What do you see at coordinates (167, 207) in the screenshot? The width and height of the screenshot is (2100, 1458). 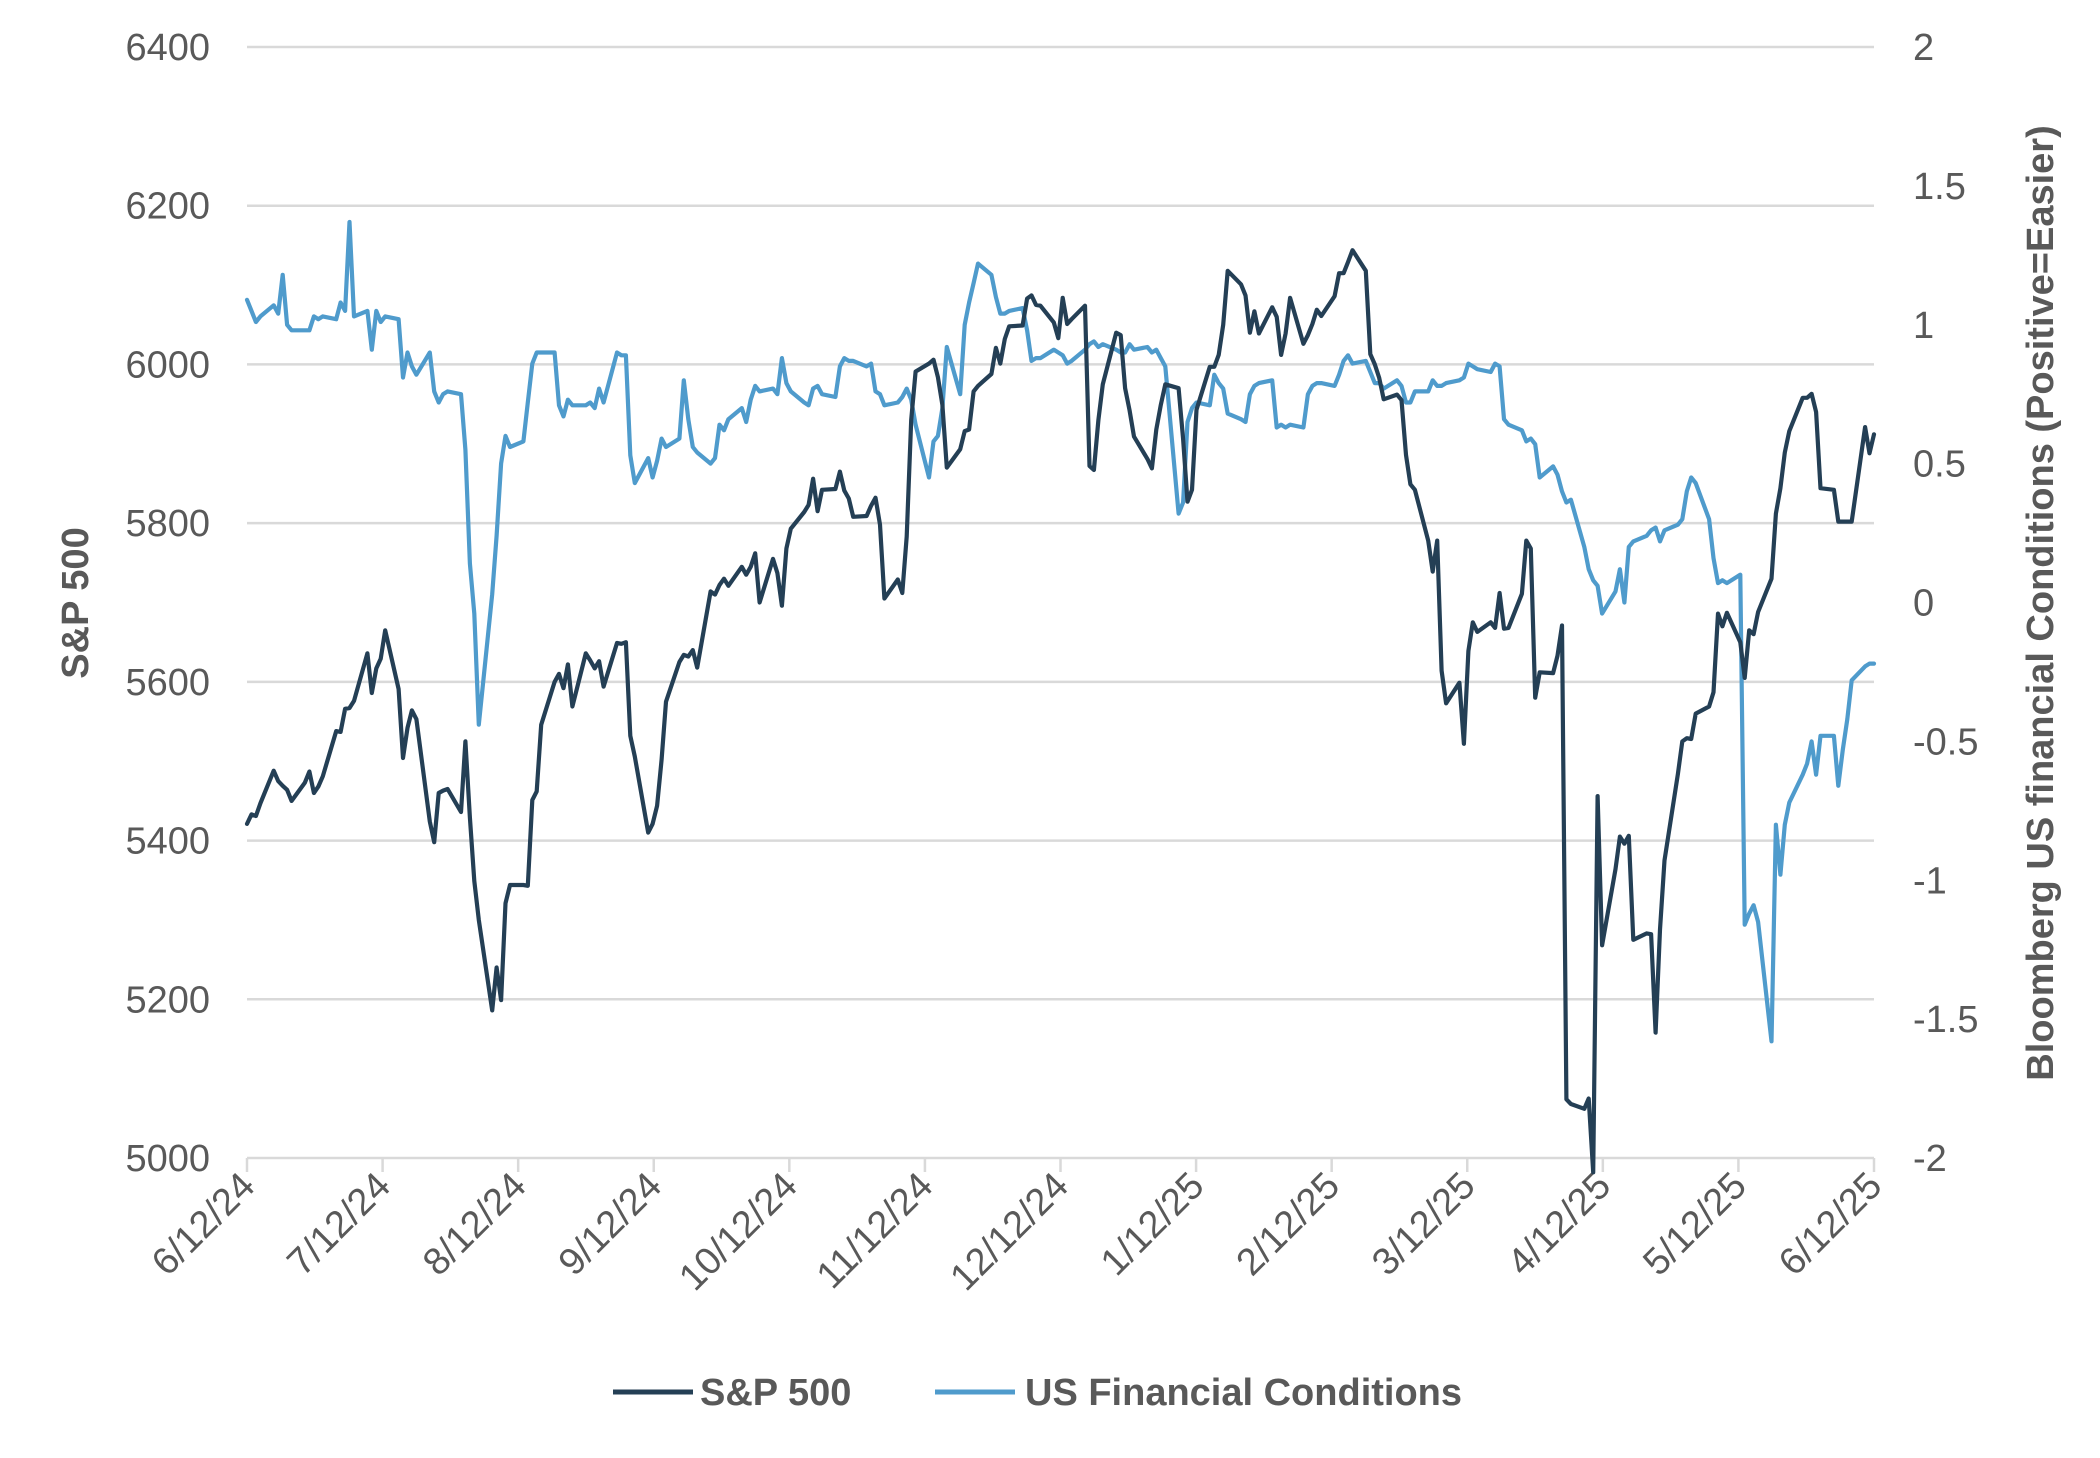 I see `left-y-tick-label: 6200` at bounding box center [167, 207].